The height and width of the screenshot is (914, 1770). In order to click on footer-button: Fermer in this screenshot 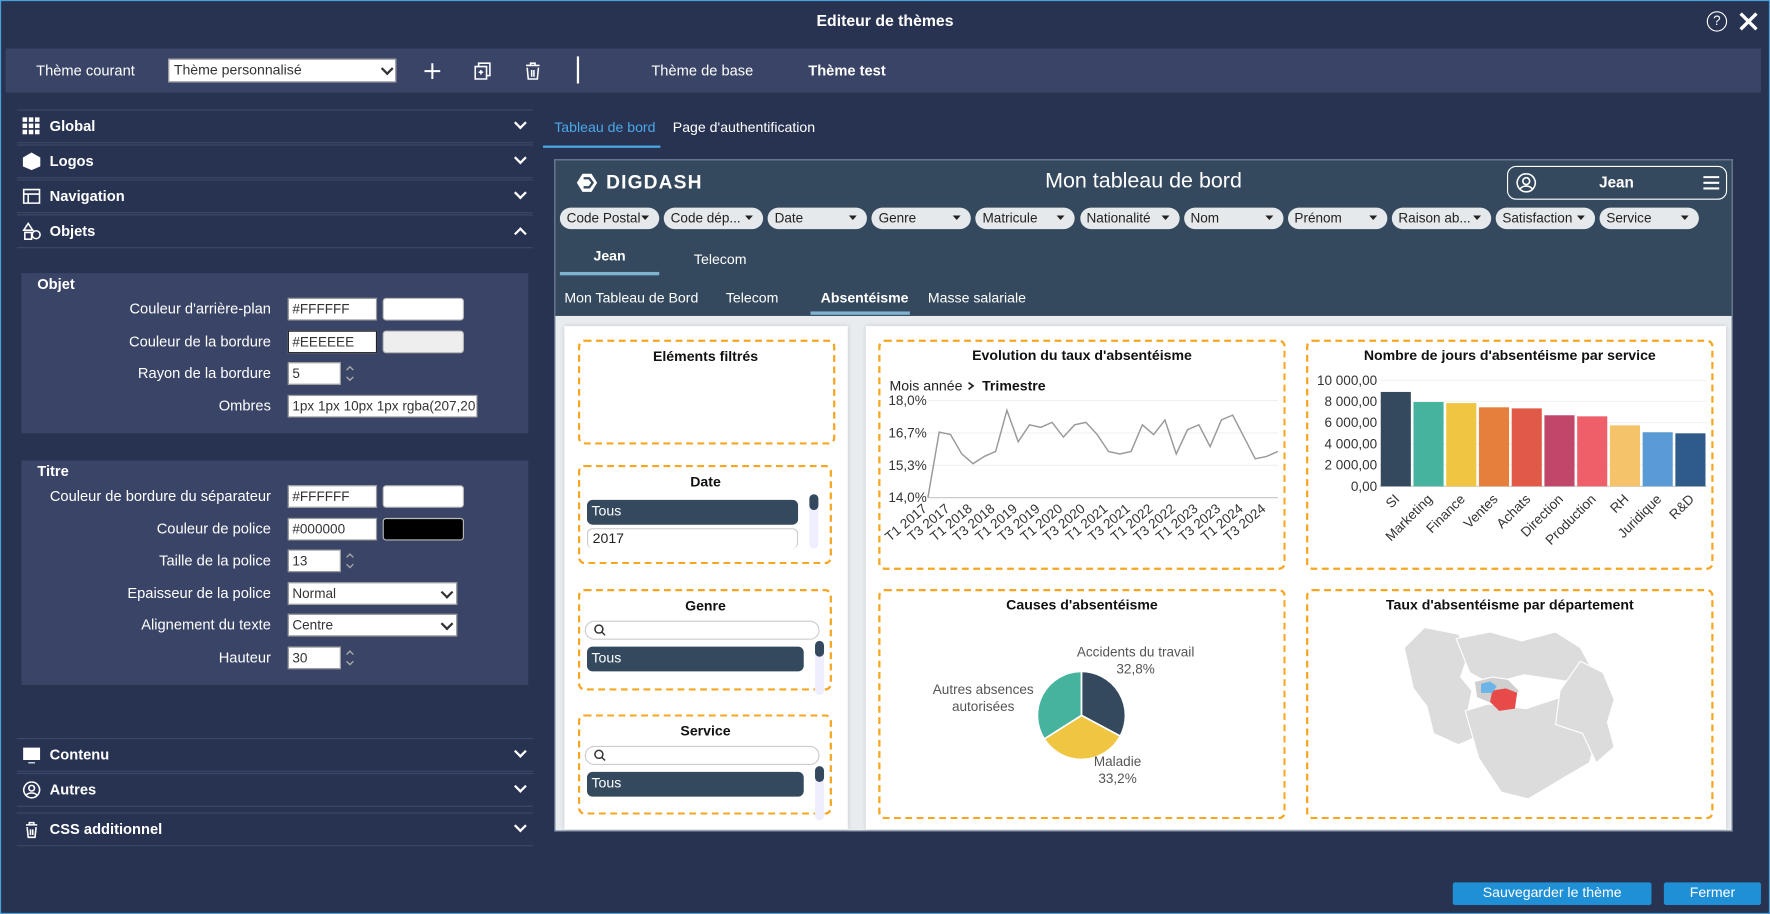, I will do `click(1712, 893)`.